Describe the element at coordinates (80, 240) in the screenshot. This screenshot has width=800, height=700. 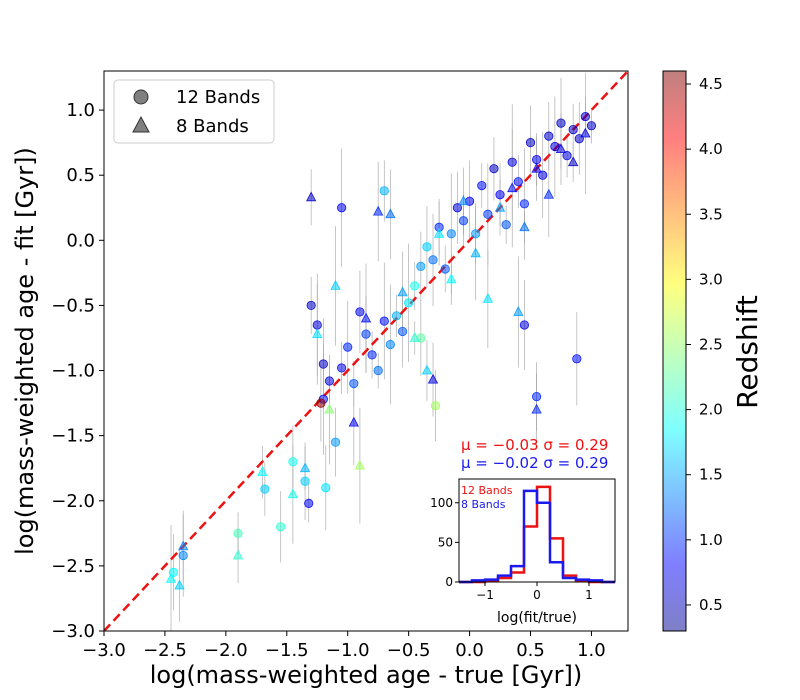
I see `y-tick-label: 0.0` at that location.